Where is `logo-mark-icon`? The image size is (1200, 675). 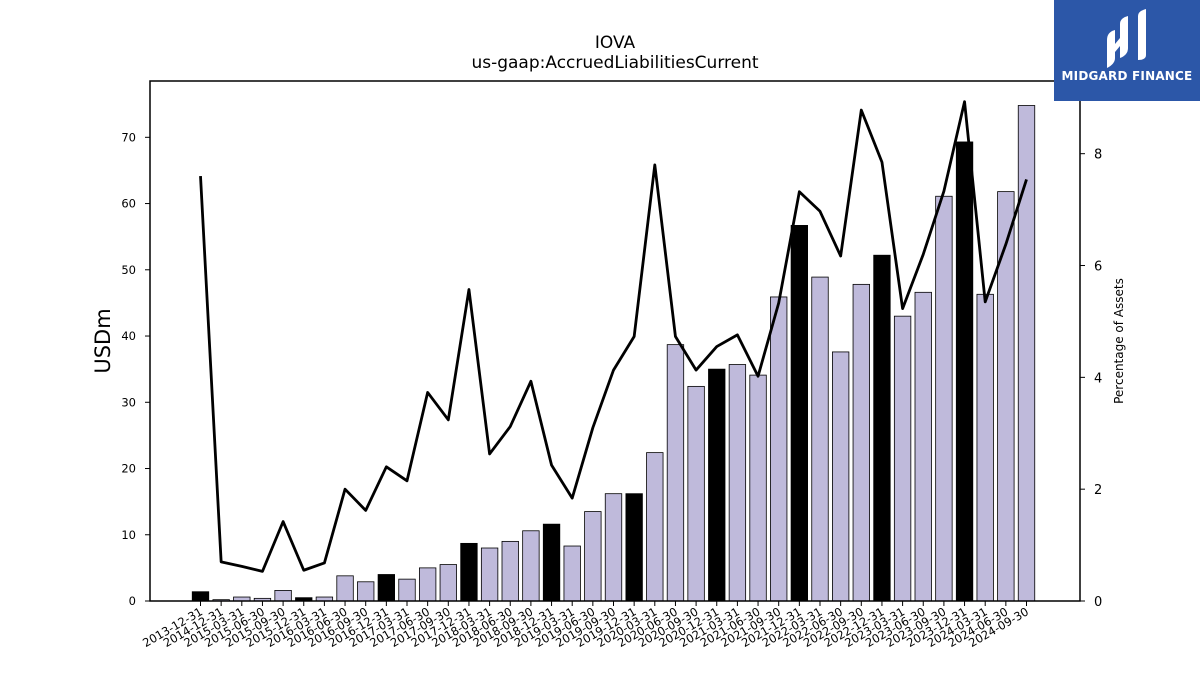
logo-mark-icon is located at coordinates (1126, 38).